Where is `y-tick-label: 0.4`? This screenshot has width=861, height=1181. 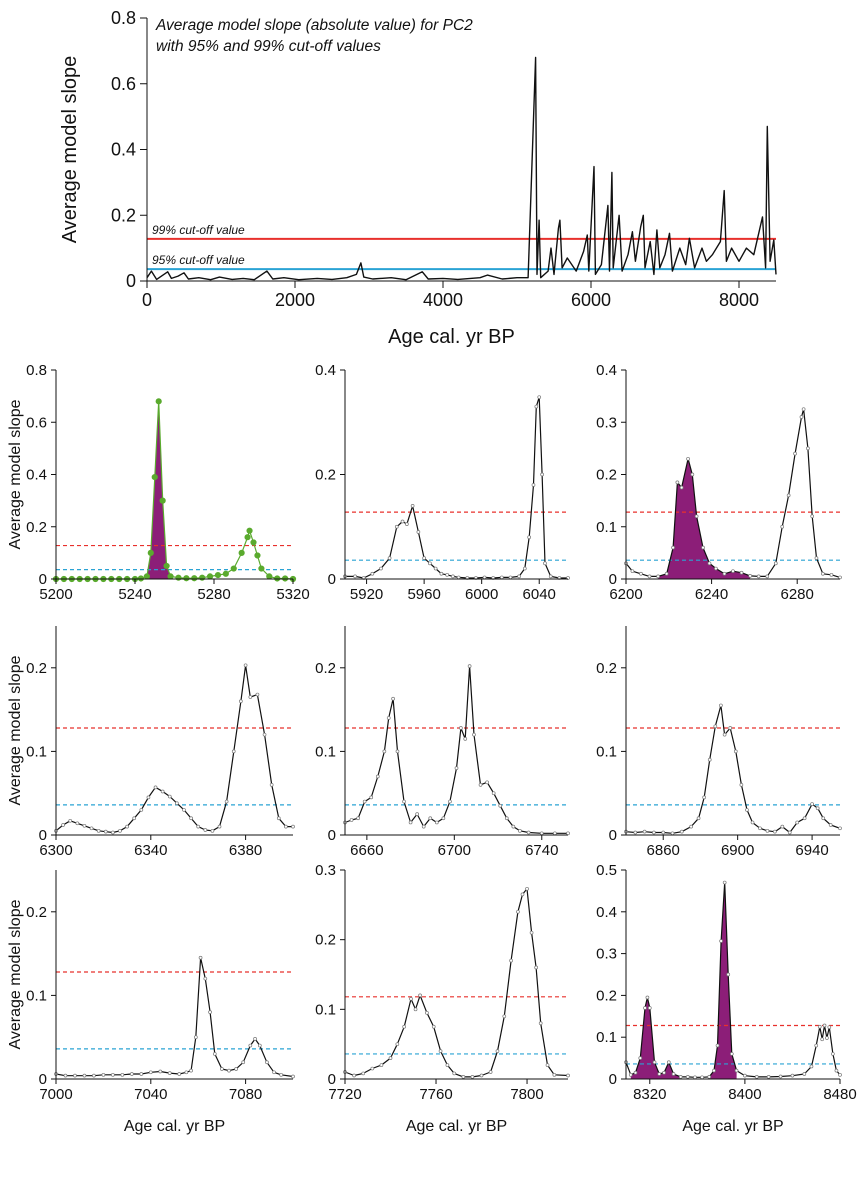
y-tick-label: 0.4 is located at coordinates (123, 150).